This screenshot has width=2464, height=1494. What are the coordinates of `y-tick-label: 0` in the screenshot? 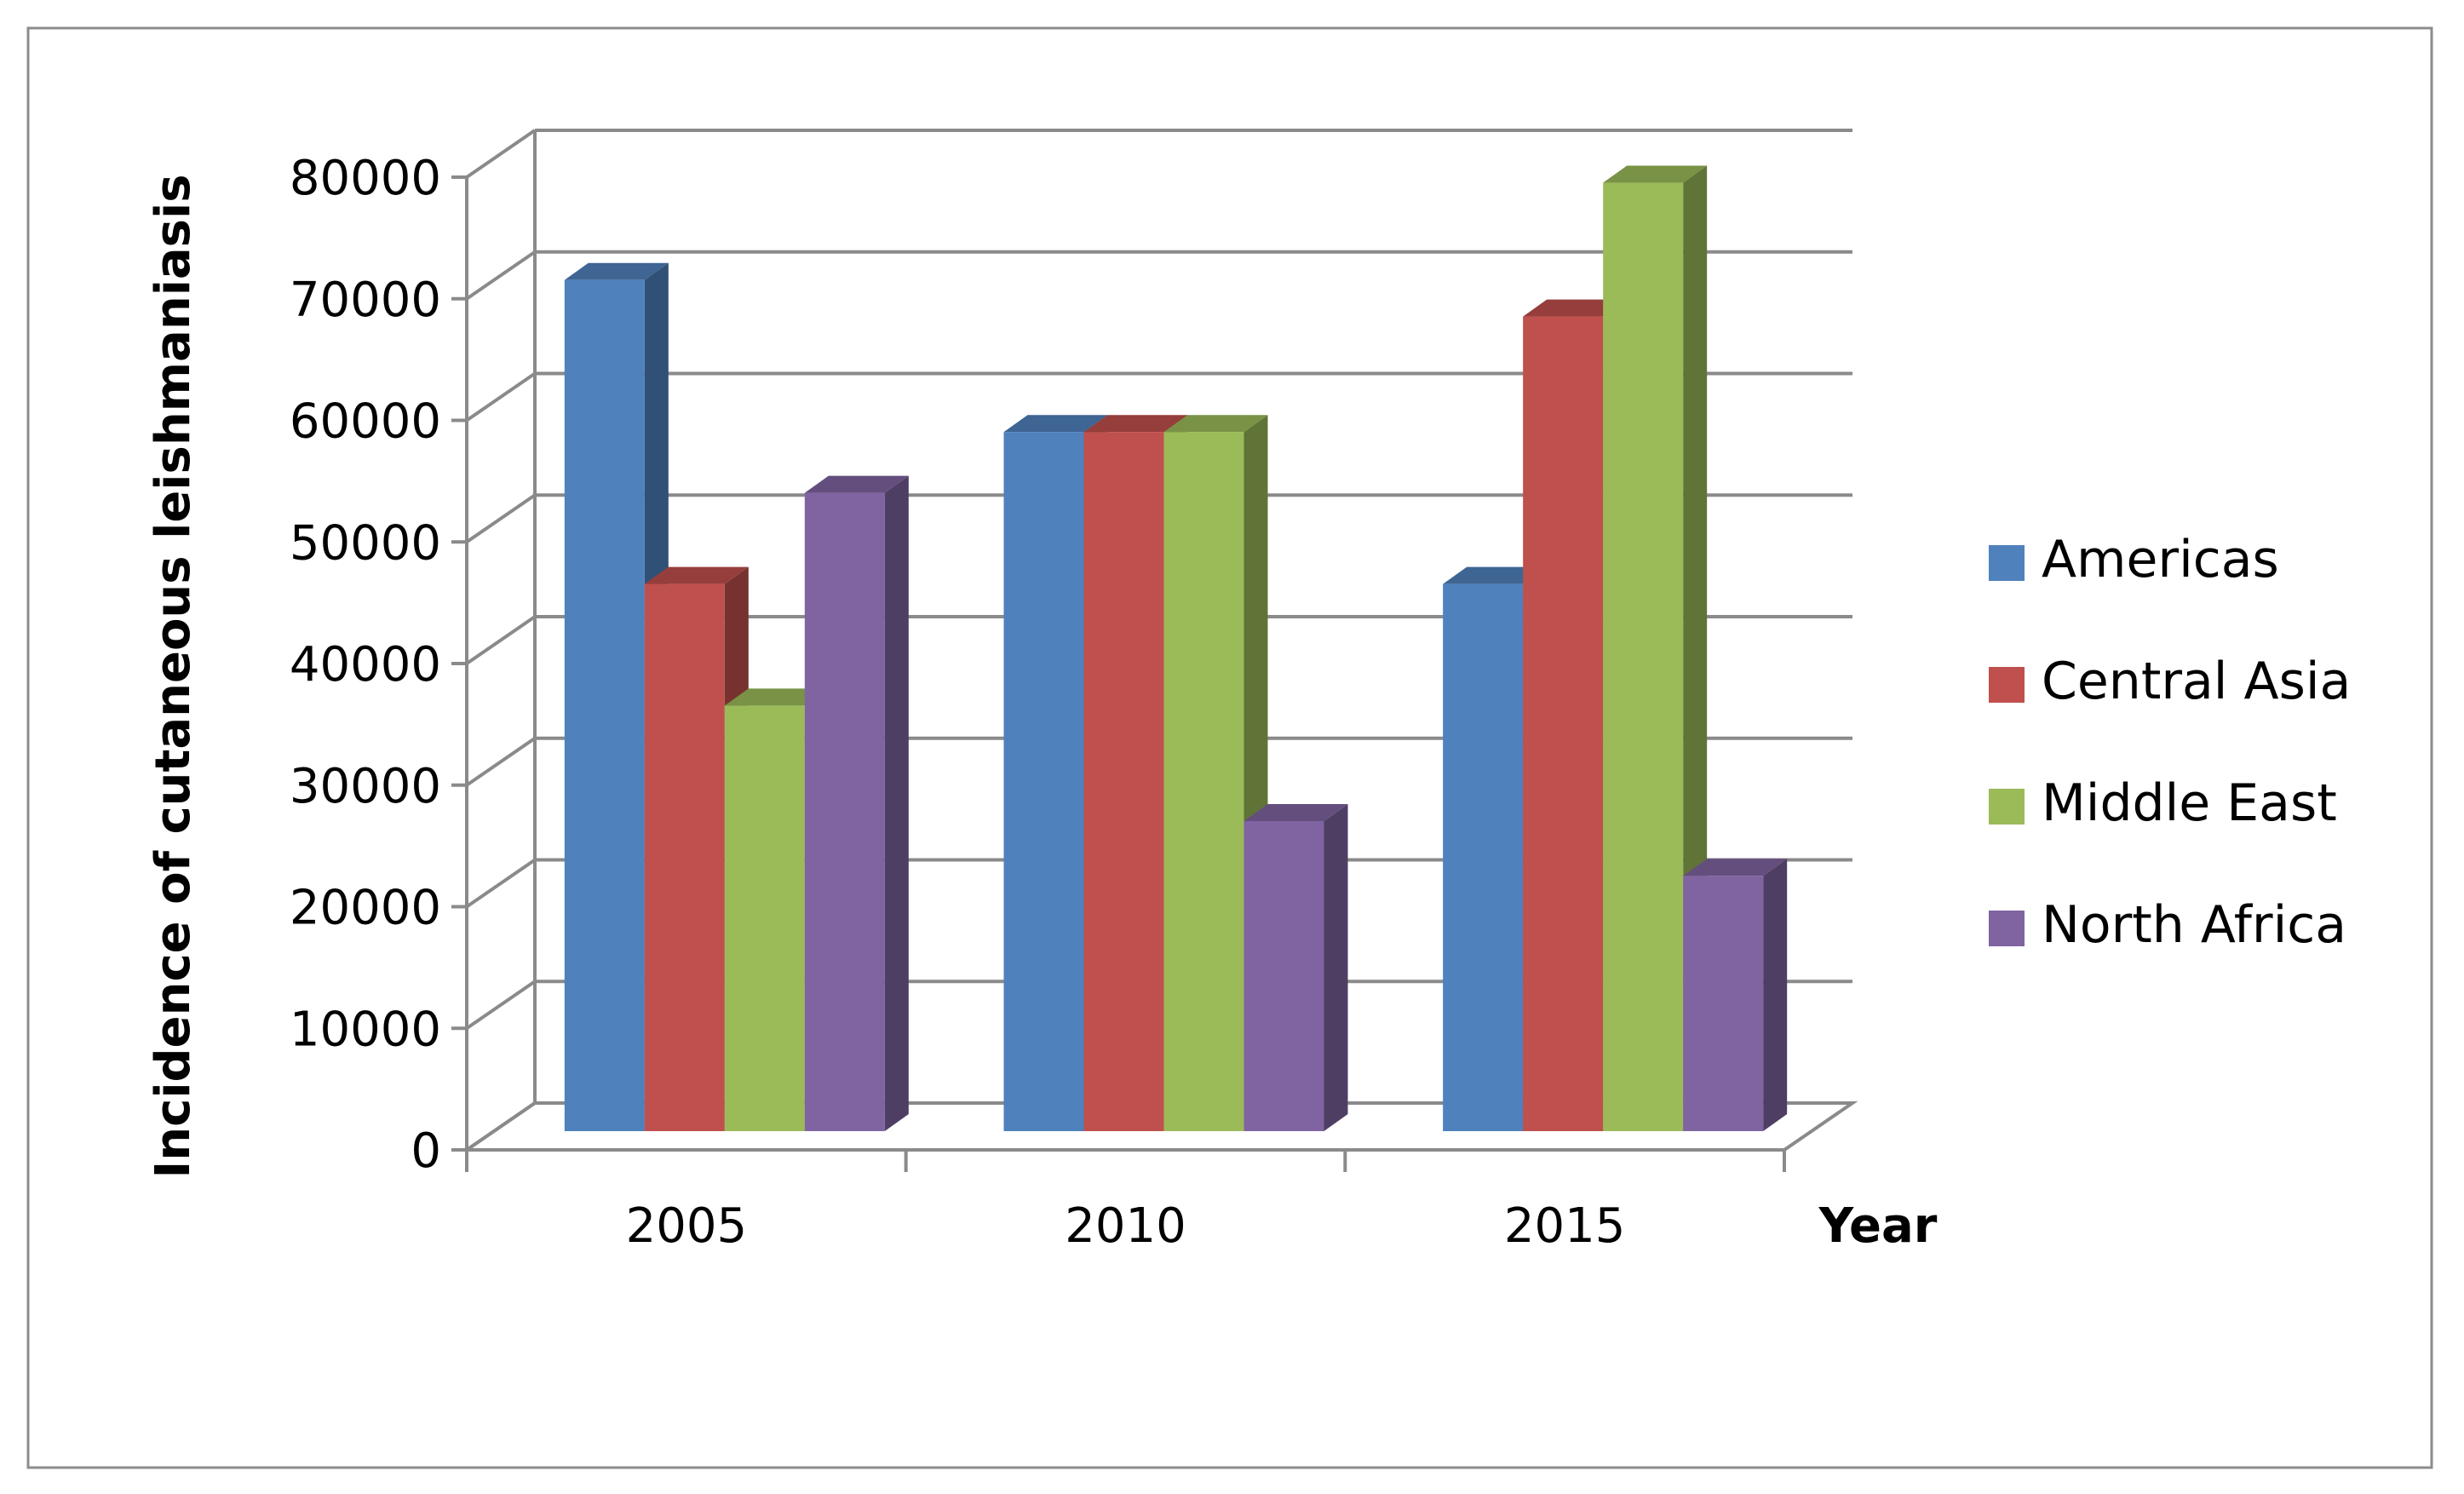 It's located at (426, 1151).